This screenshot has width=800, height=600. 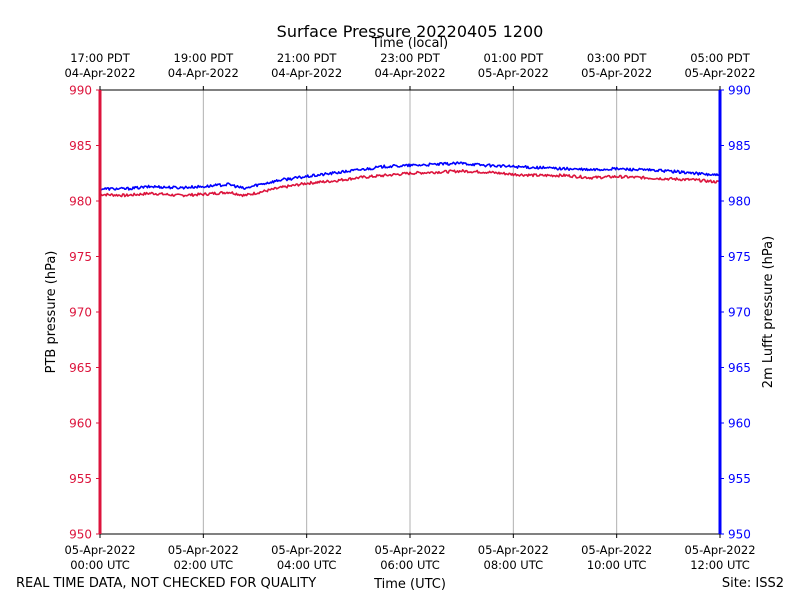 What do you see at coordinates (410, 565) in the screenshot?
I see `x-tick-label-time: 06:00 UTC` at bounding box center [410, 565].